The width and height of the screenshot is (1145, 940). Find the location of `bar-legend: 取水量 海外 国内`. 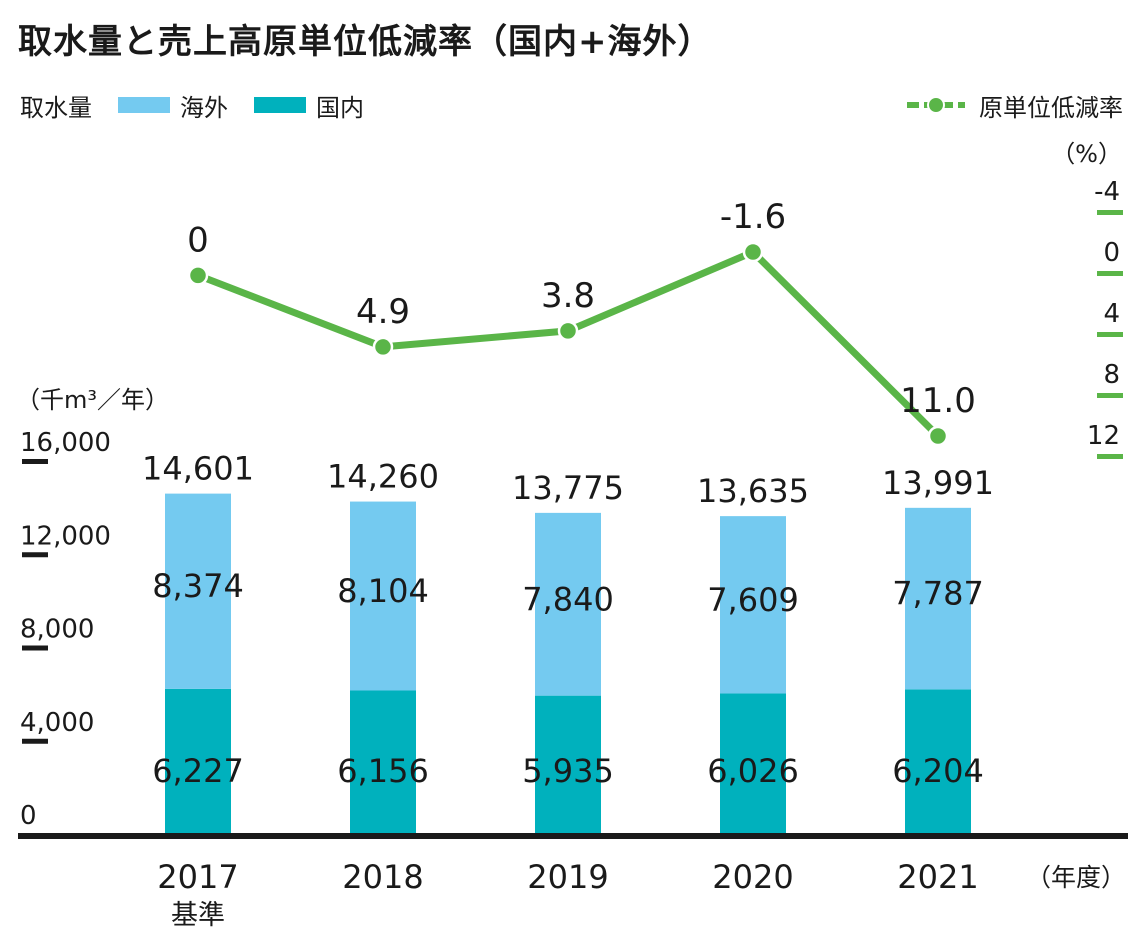

bar-legend: 取水量 海外 国内 is located at coordinates (192, 105).